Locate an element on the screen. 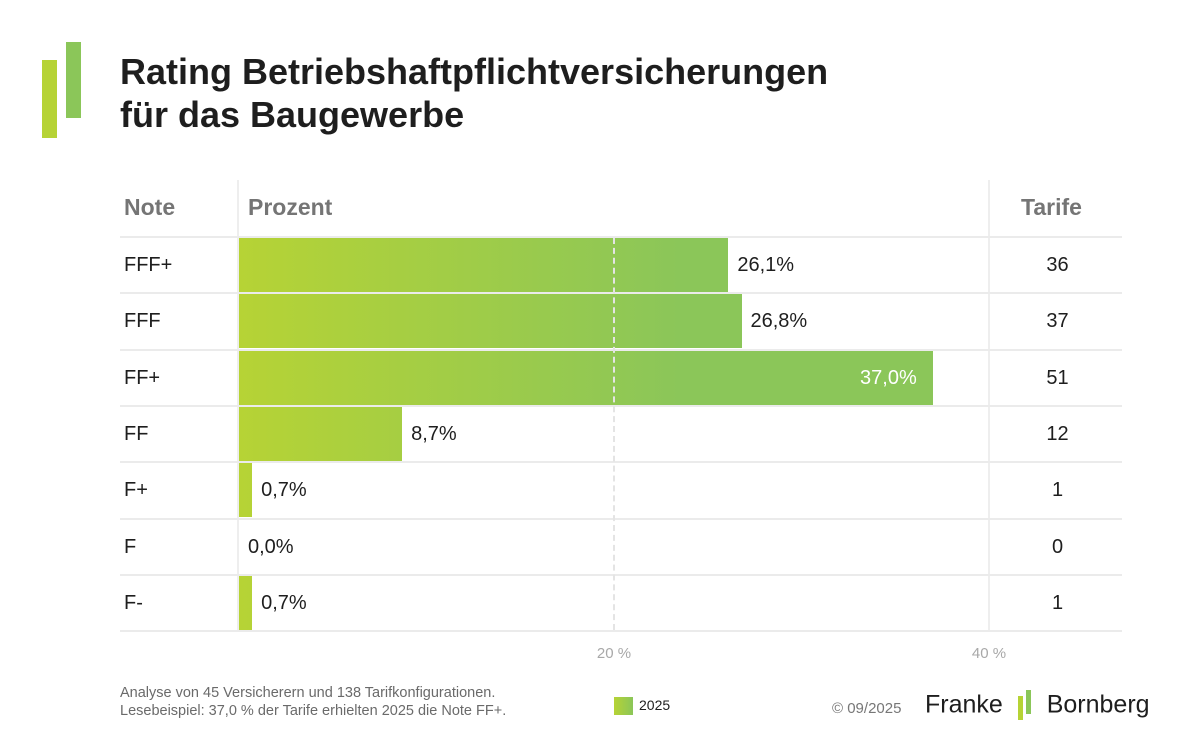 This screenshot has width=1200, height=750. category-label: FF is located at coordinates (136, 434).